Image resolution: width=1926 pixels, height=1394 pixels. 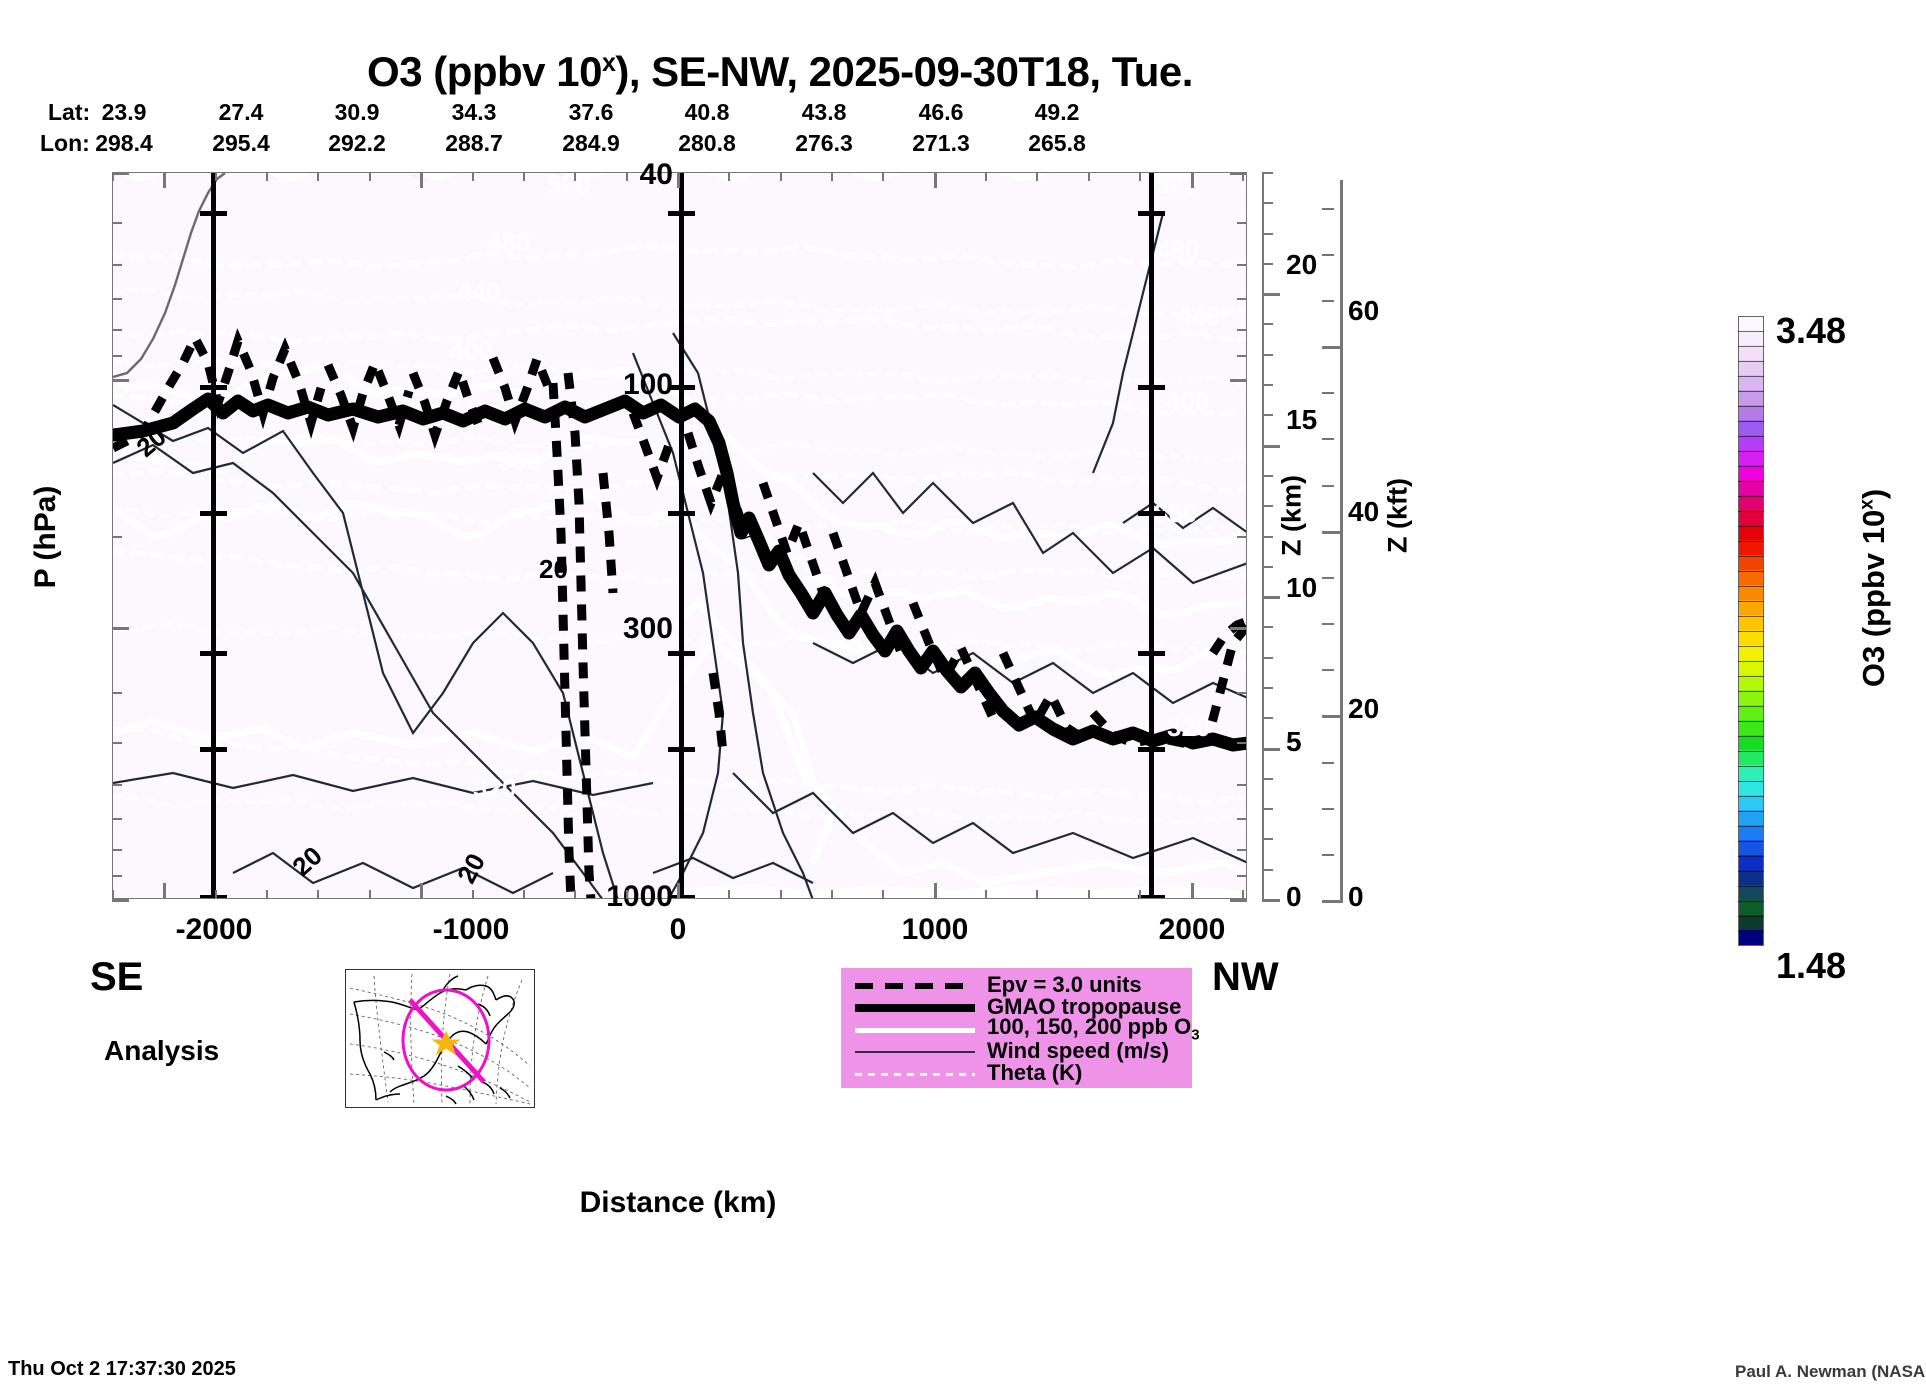 What do you see at coordinates (479, 292) in the screenshot?
I see `theta-label: 440` at bounding box center [479, 292].